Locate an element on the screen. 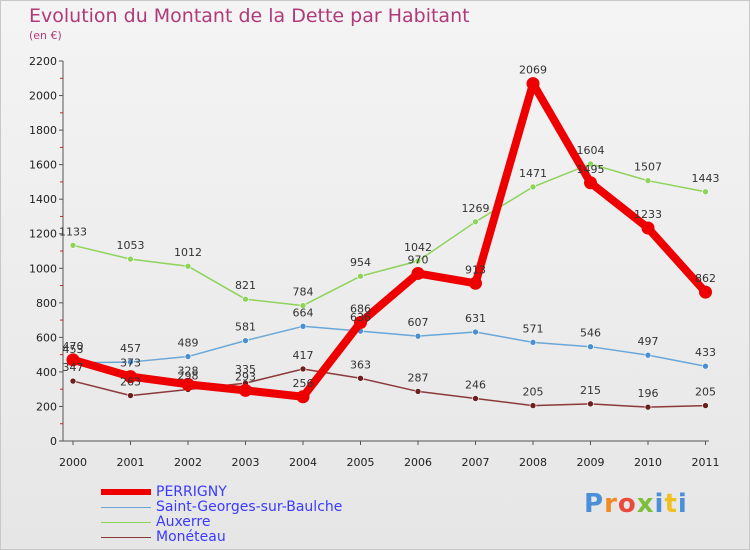 The image size is (750, 550). data-label-auxerre: 1042 is located at coordinates (418, 247).